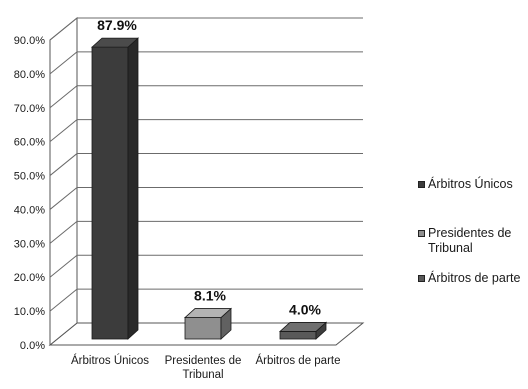 The image size is (528, 389). Describe the element at coordinates (29, 75) in the screenshot. I see `y-tick-label: 80.0%` at that location.